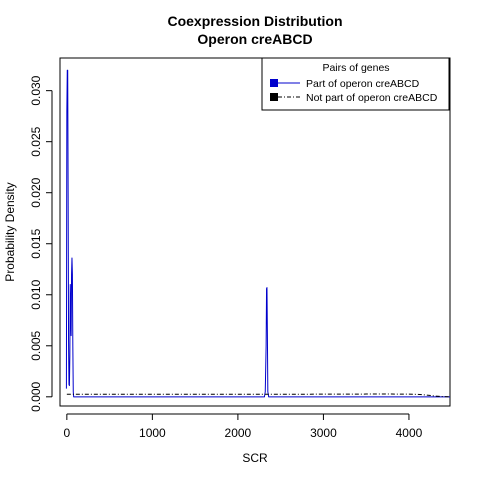  Describe the element at coordinates (355, 68) in the screenshot. I see `legend-title: Pairs of genes` at that location.